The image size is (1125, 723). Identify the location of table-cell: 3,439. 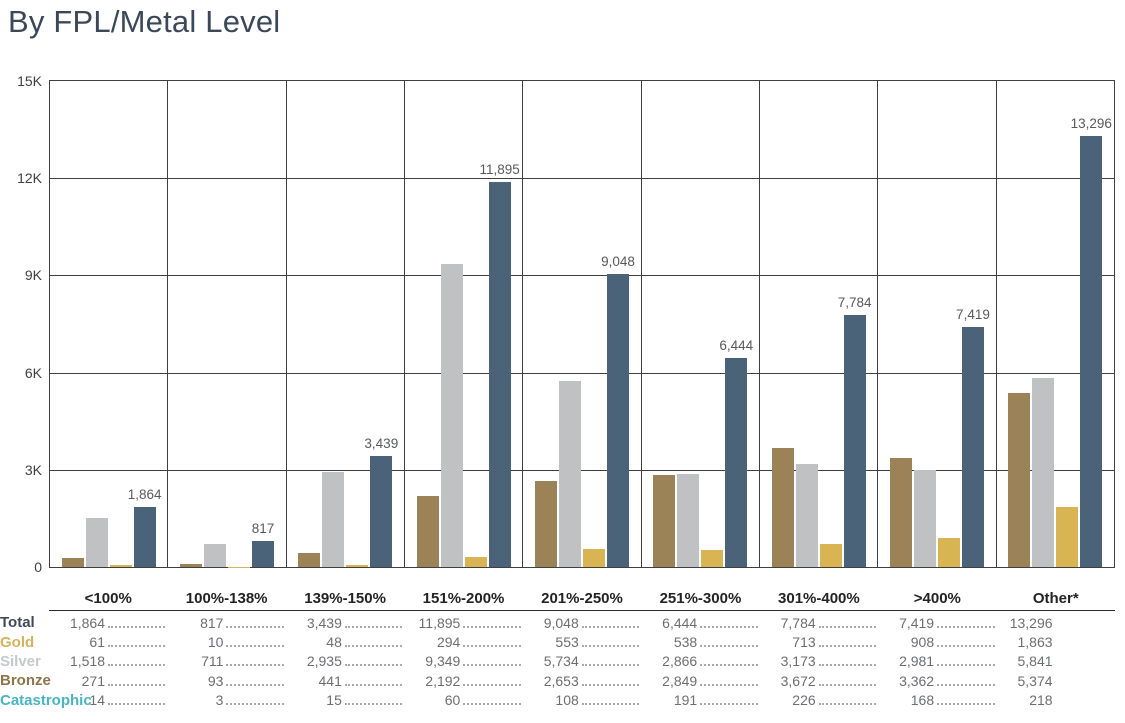
(345, 623).